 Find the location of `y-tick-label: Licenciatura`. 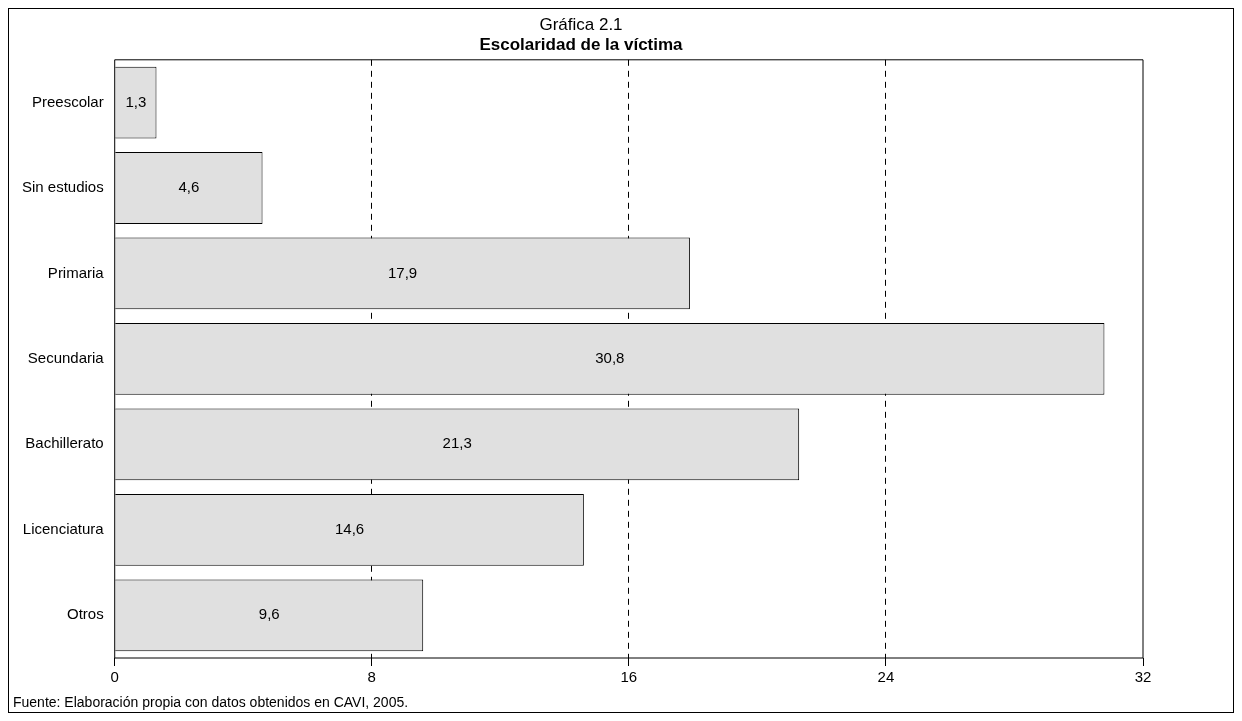

y-tick-label: Licenciatura is located at coordinates (63, 528).